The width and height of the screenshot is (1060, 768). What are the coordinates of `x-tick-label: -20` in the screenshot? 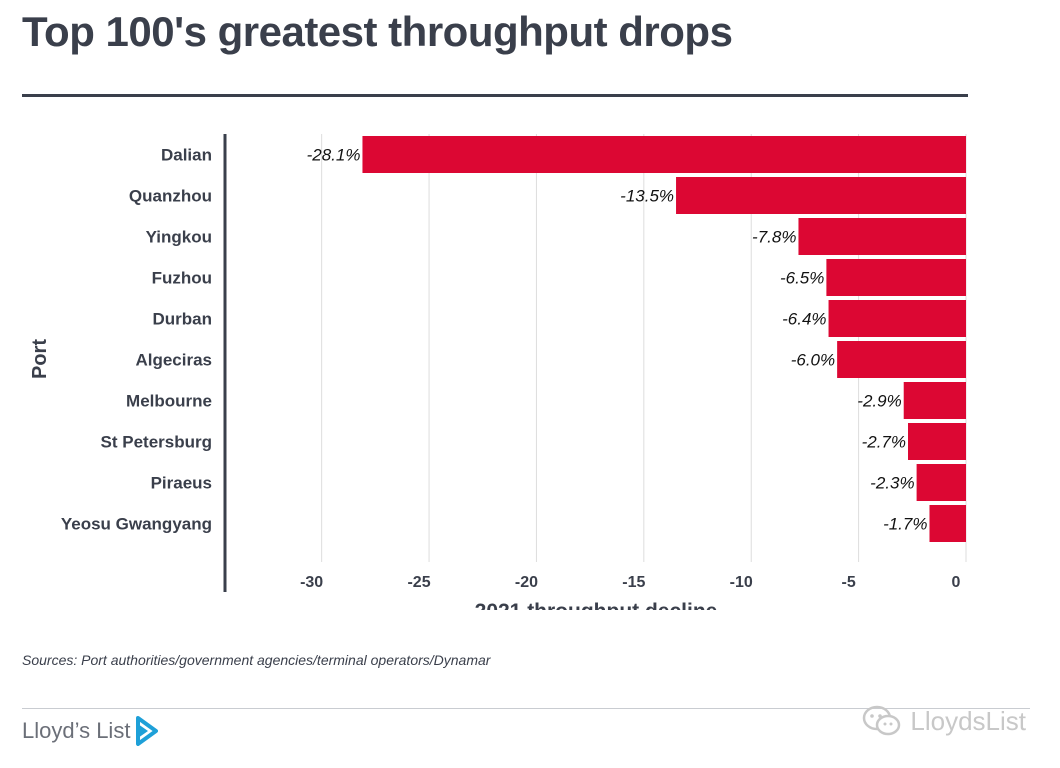 It's located at (526, 582).